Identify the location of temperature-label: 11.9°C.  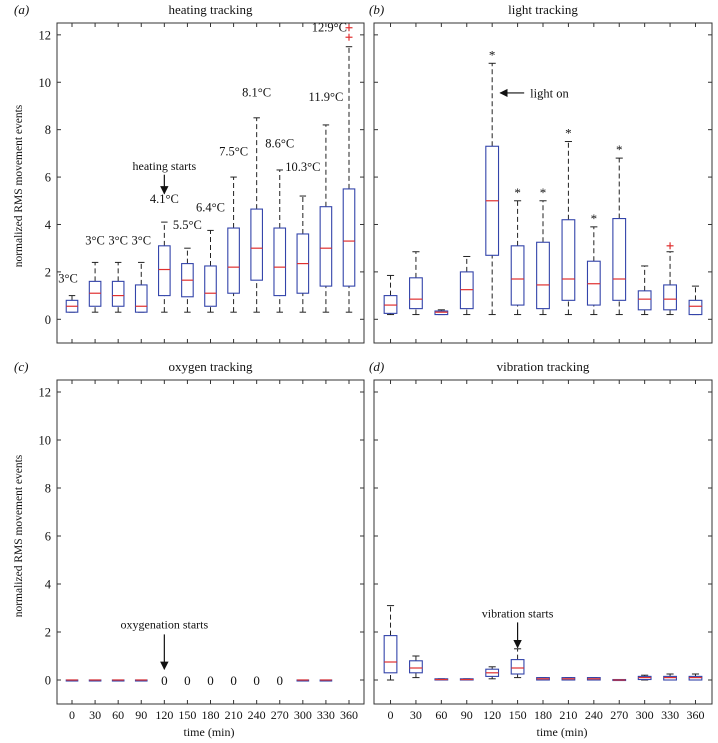
(326, 97).